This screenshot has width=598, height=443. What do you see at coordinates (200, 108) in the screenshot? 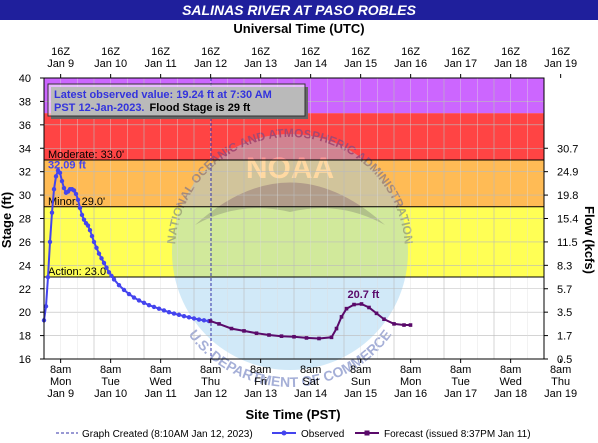
I see `info-line-2-flood: Flood Stage is 29 ft` at bounding box center [200, 108].